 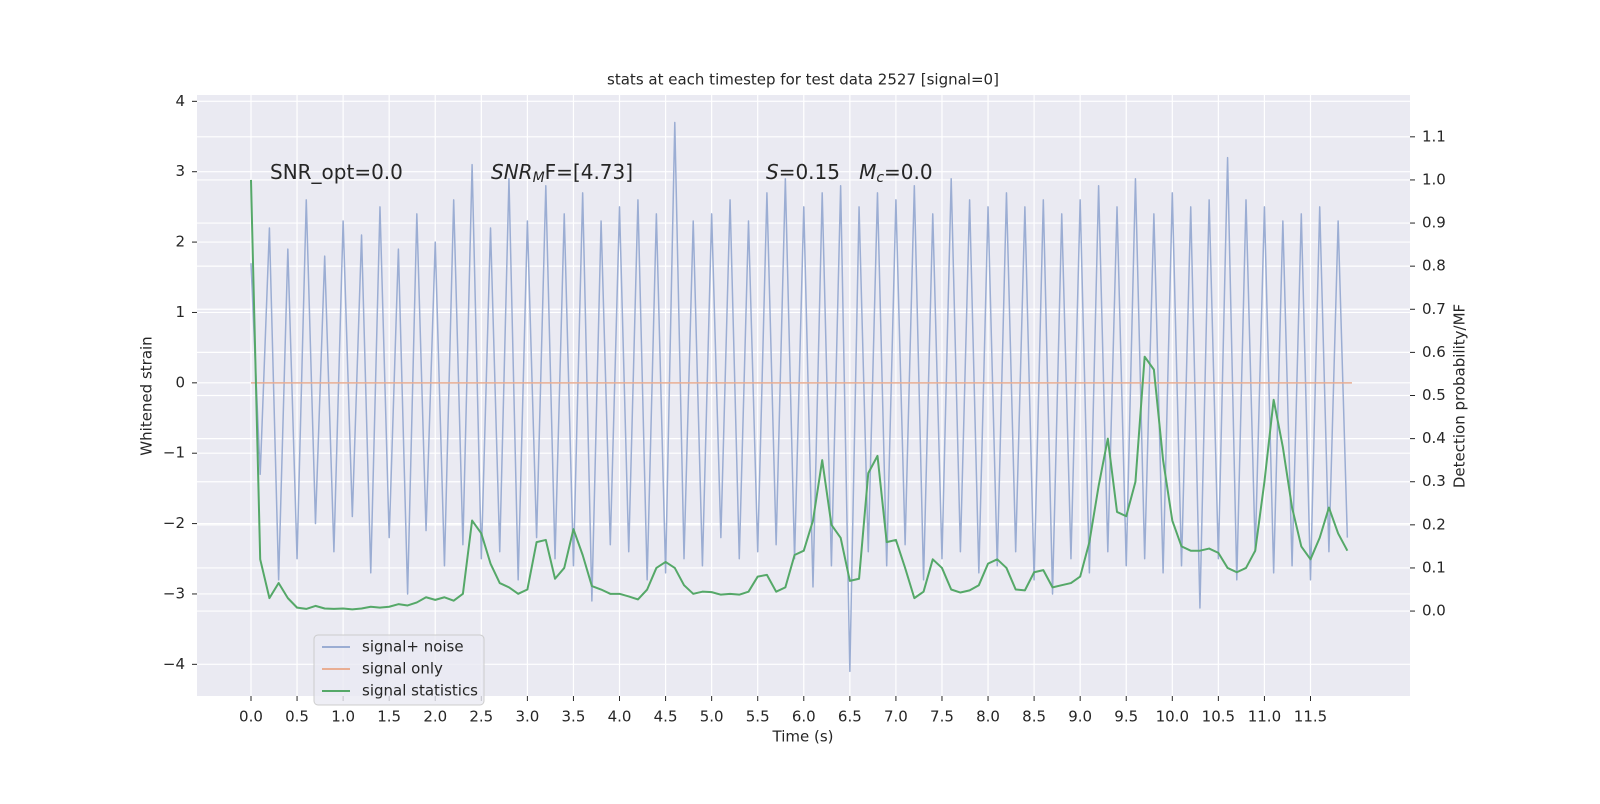 I want to click on annotation-part: =0.0, so click(x=908, y=172).